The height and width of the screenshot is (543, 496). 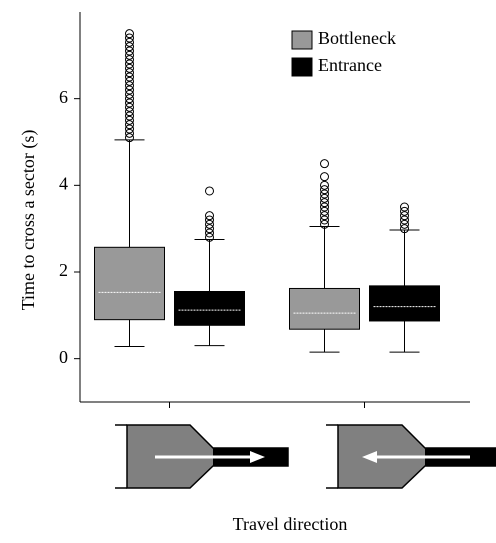 What do you see at coordinates (350, 65) in the screenshot?
I see `legend-label: Entrance` at bounding box center [350, 65].